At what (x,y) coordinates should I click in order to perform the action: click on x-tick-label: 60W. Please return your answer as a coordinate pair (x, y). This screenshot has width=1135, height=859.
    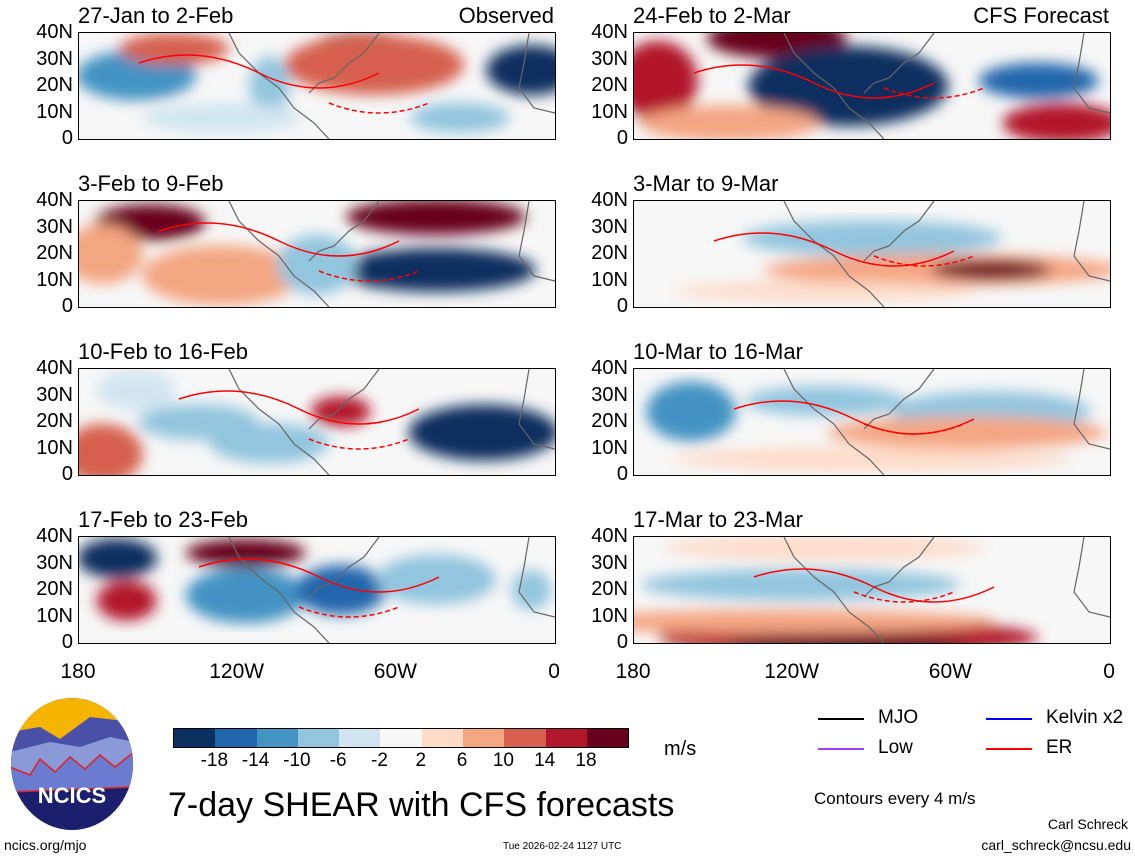
    Looking at the image, I should click on (395, 671).